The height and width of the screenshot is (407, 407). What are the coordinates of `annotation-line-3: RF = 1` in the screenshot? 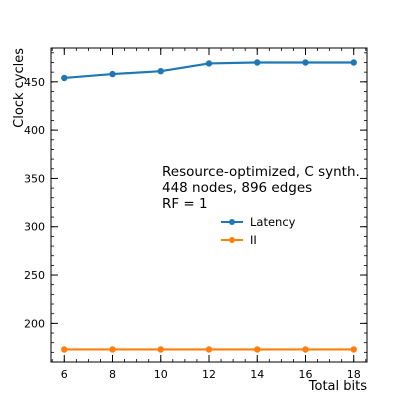 It's located at (185, 204).